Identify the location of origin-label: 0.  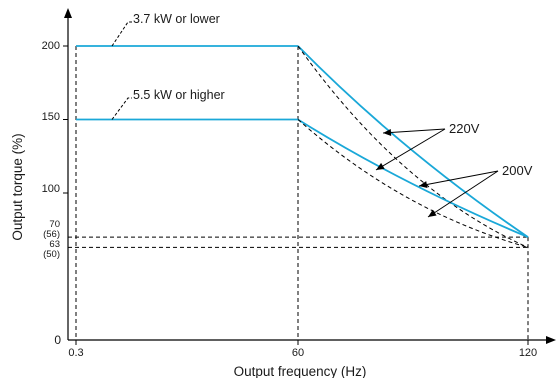
(57, 340).